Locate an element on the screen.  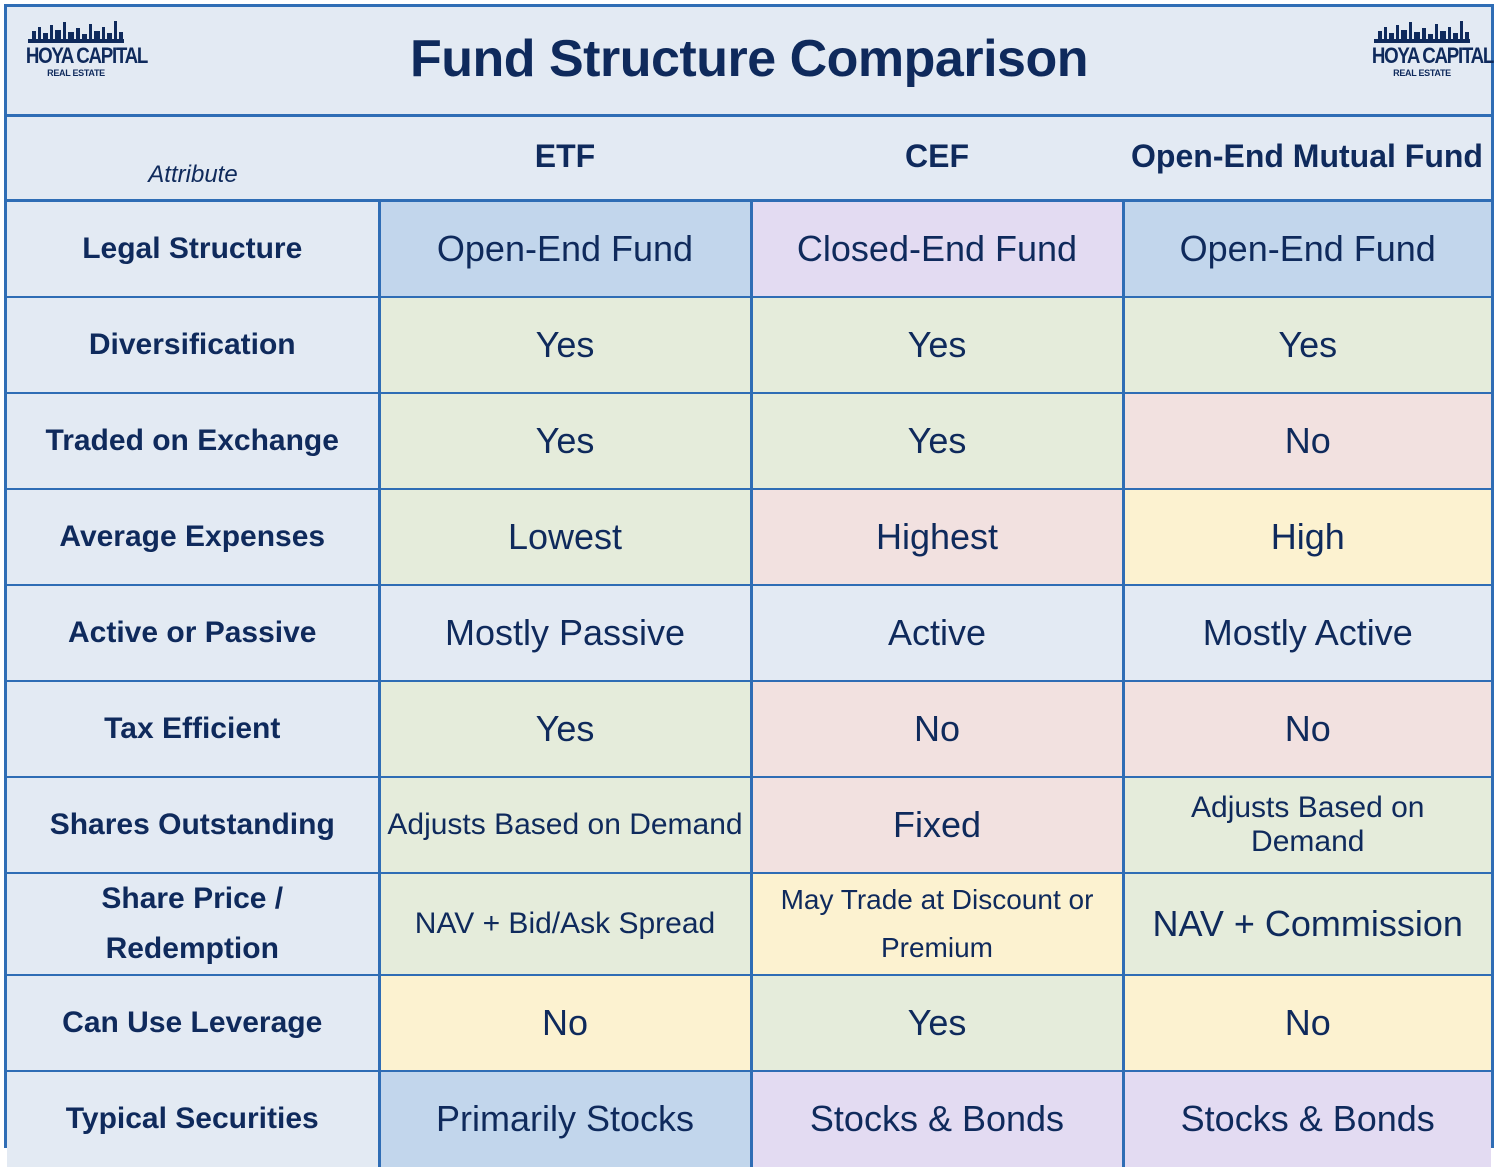
table-row: Traded on Exchange Yes Yes No is located at coordinates (749, 441).